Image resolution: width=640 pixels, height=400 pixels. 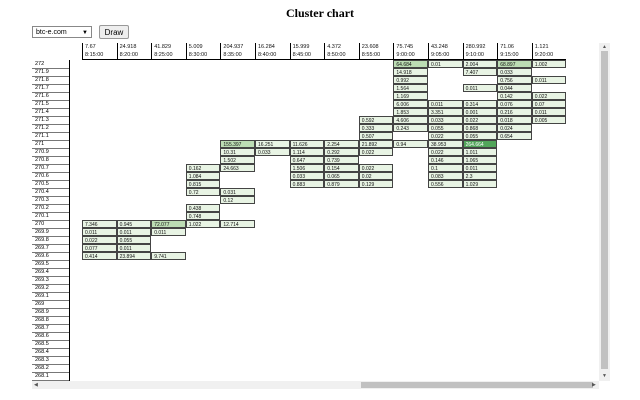 What do you see at coordinates (410, 96) in the screenshot?
I see `volume-cell: 1.169` at bounding box center [410, 96].